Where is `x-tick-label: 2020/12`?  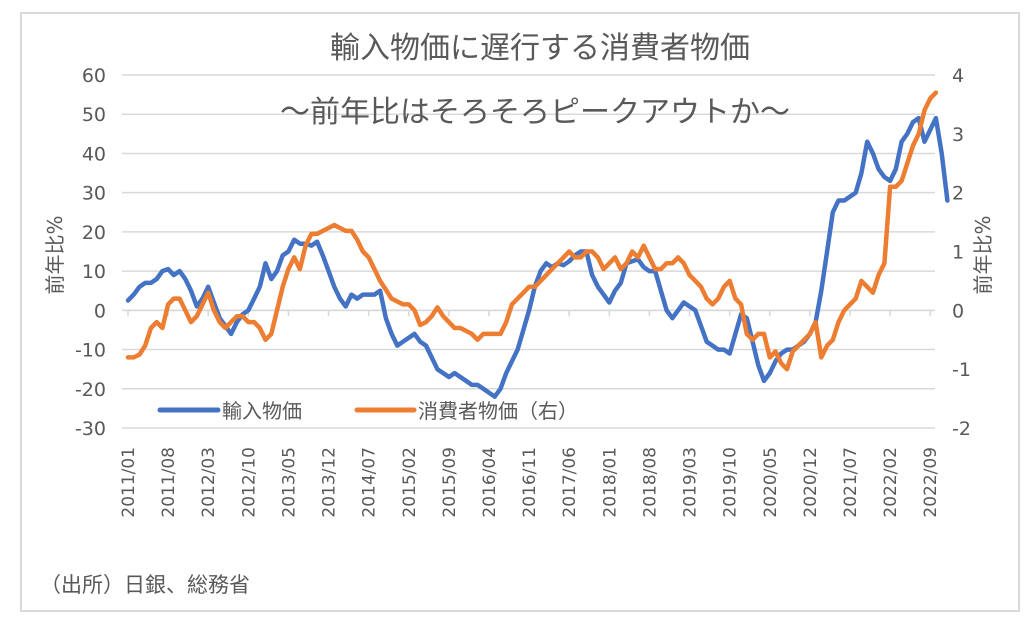
x-tick-label: 2020/12 is located at coordinates (811, 482).